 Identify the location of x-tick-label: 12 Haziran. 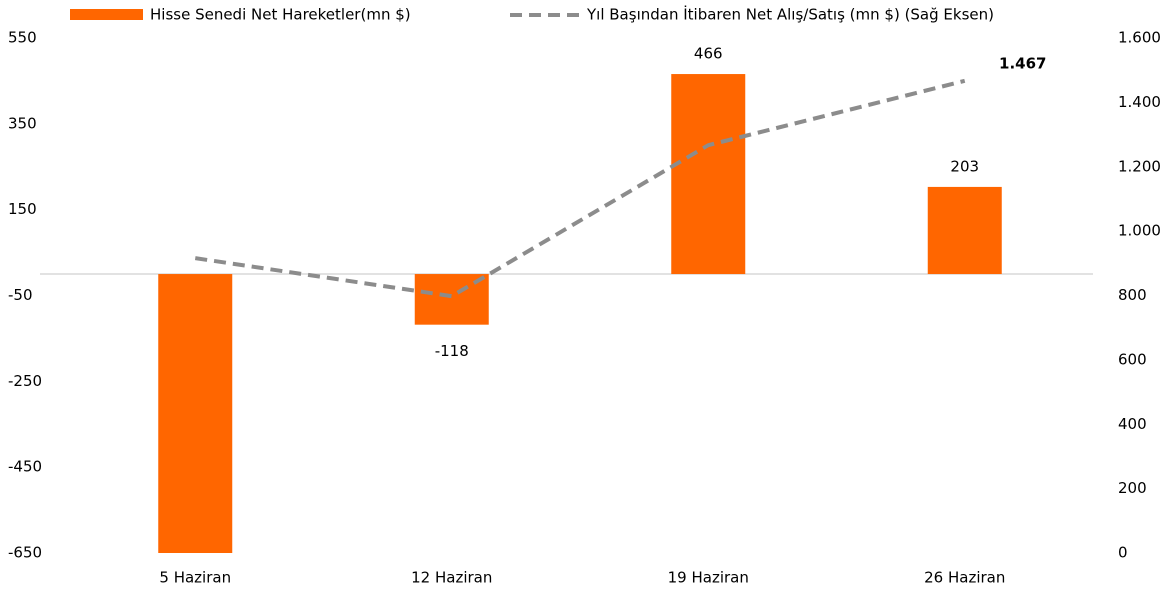
(451, 578).